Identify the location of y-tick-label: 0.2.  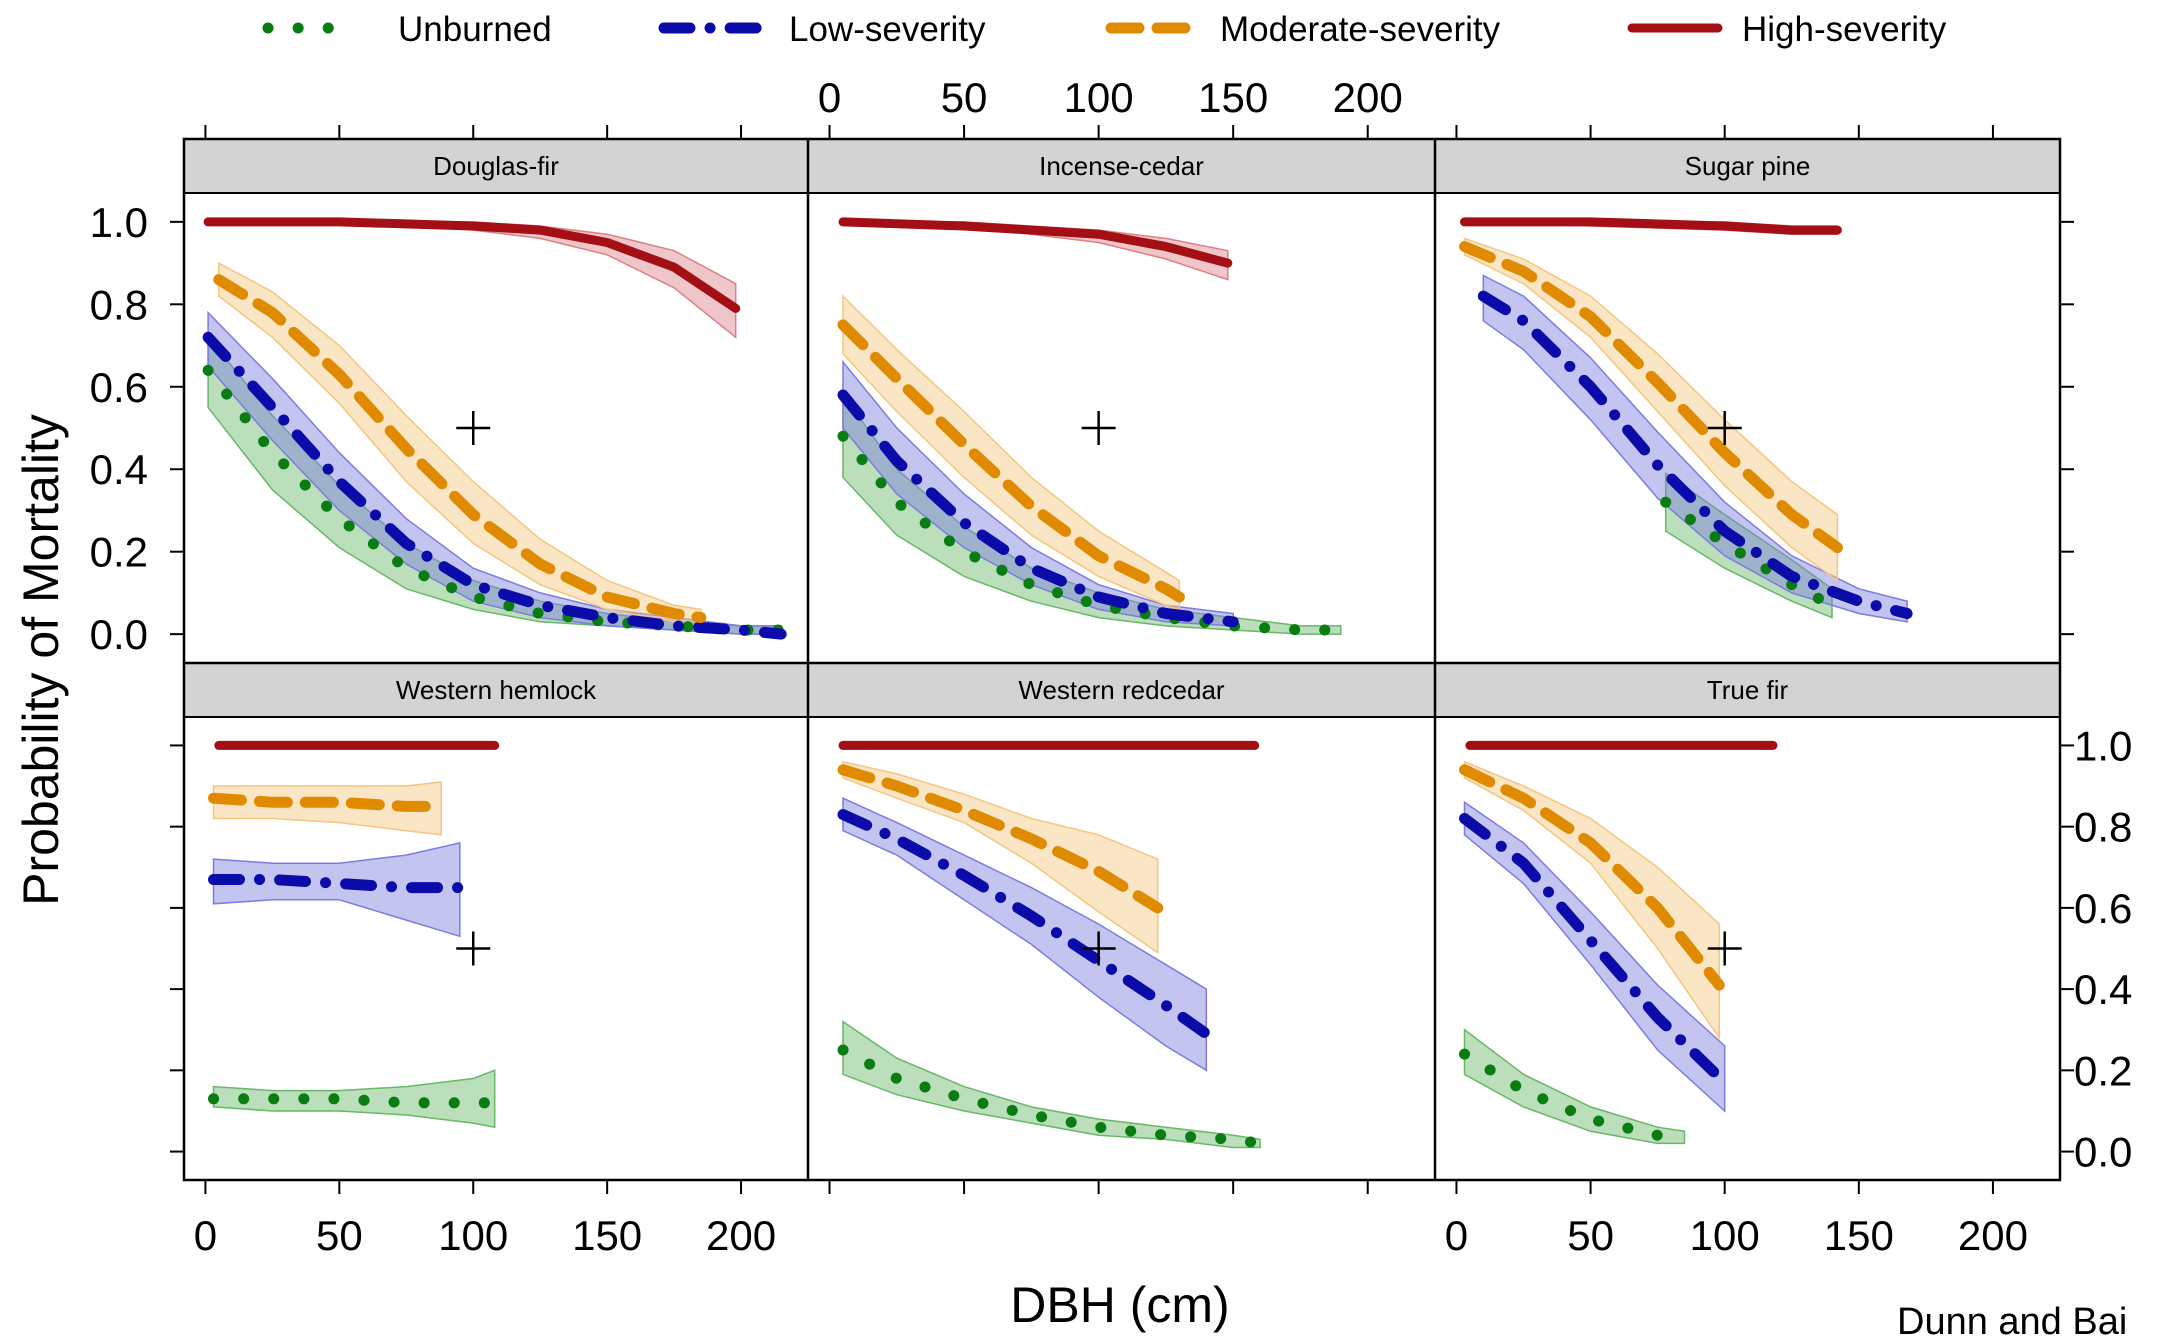
(119, 552).